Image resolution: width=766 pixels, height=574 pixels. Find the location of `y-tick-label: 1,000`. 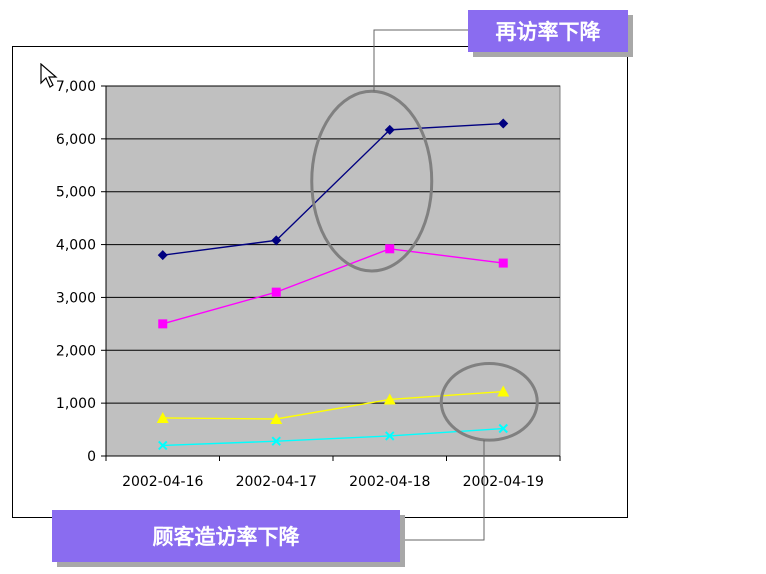

y-tick-label: 1,000 is located at coordinates (76, 404).